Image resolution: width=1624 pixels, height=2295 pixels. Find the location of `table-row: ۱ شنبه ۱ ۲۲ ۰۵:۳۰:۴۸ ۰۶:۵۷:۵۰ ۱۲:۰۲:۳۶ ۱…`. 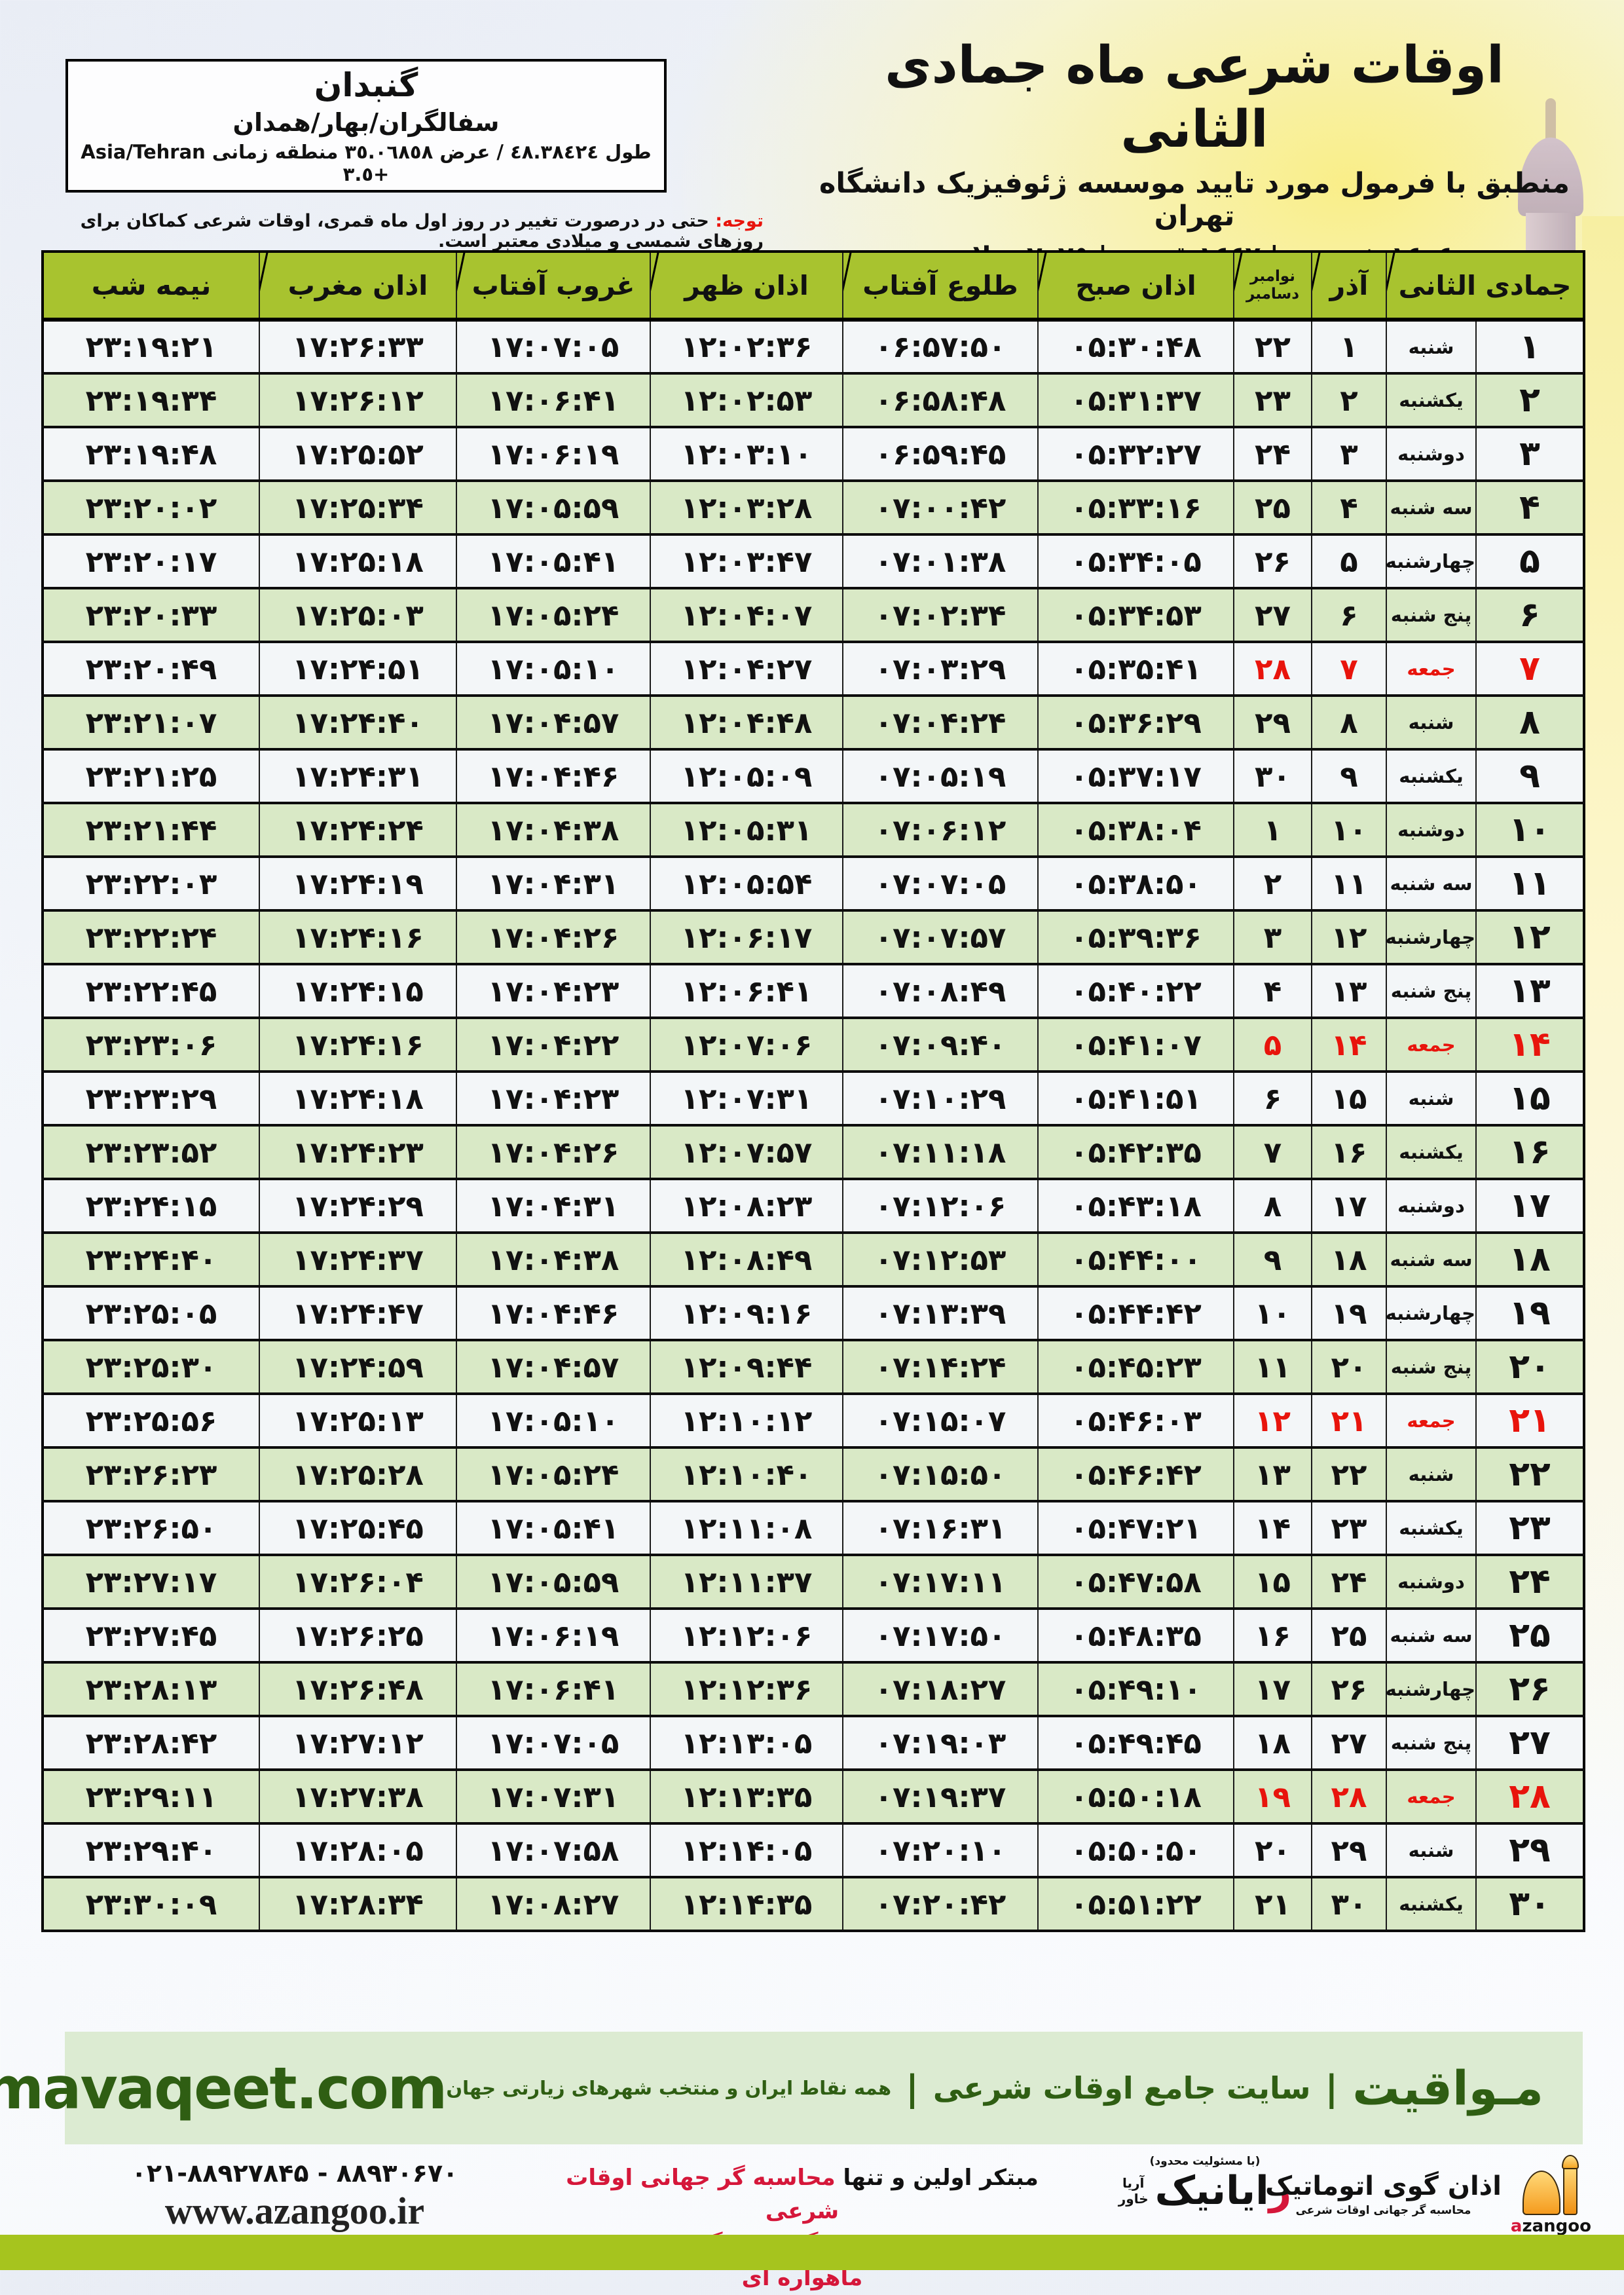

table-row: ۱ شنبه ۱ ۲۲ ۰۵:۳۰:۴۸ ۰۶:۵۷:۵۰ ۱۲:۰۲:۳۶ ۱… is located at coordinates (813, 346).